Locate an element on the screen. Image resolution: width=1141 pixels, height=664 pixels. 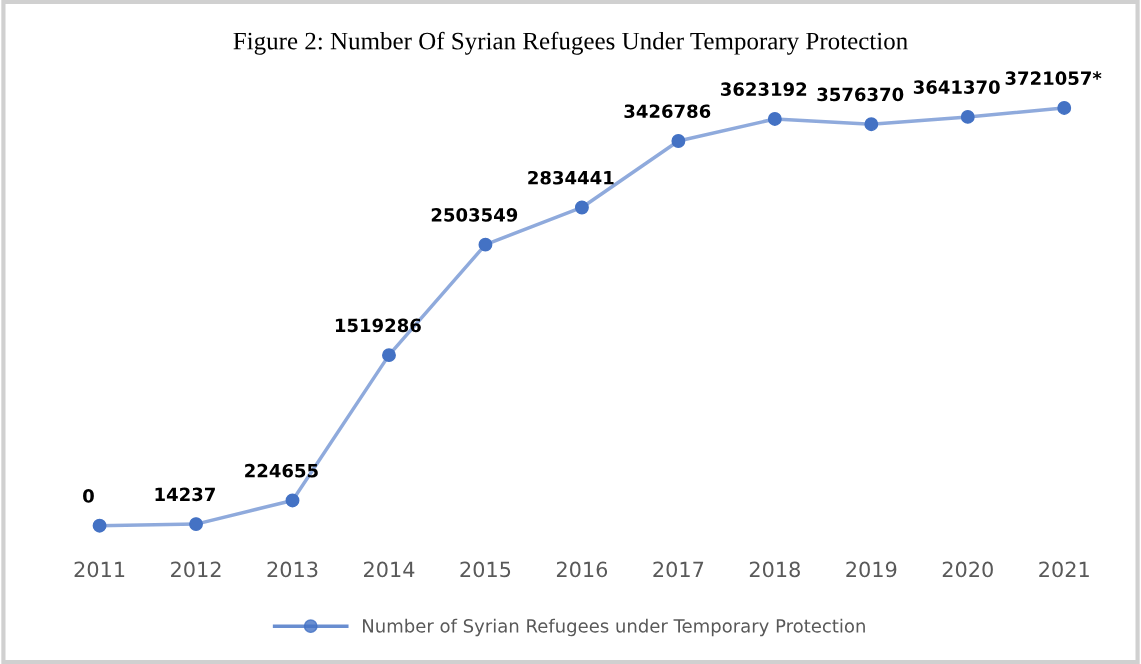
data-label: 2834441 is located at coordinates (571, 177).